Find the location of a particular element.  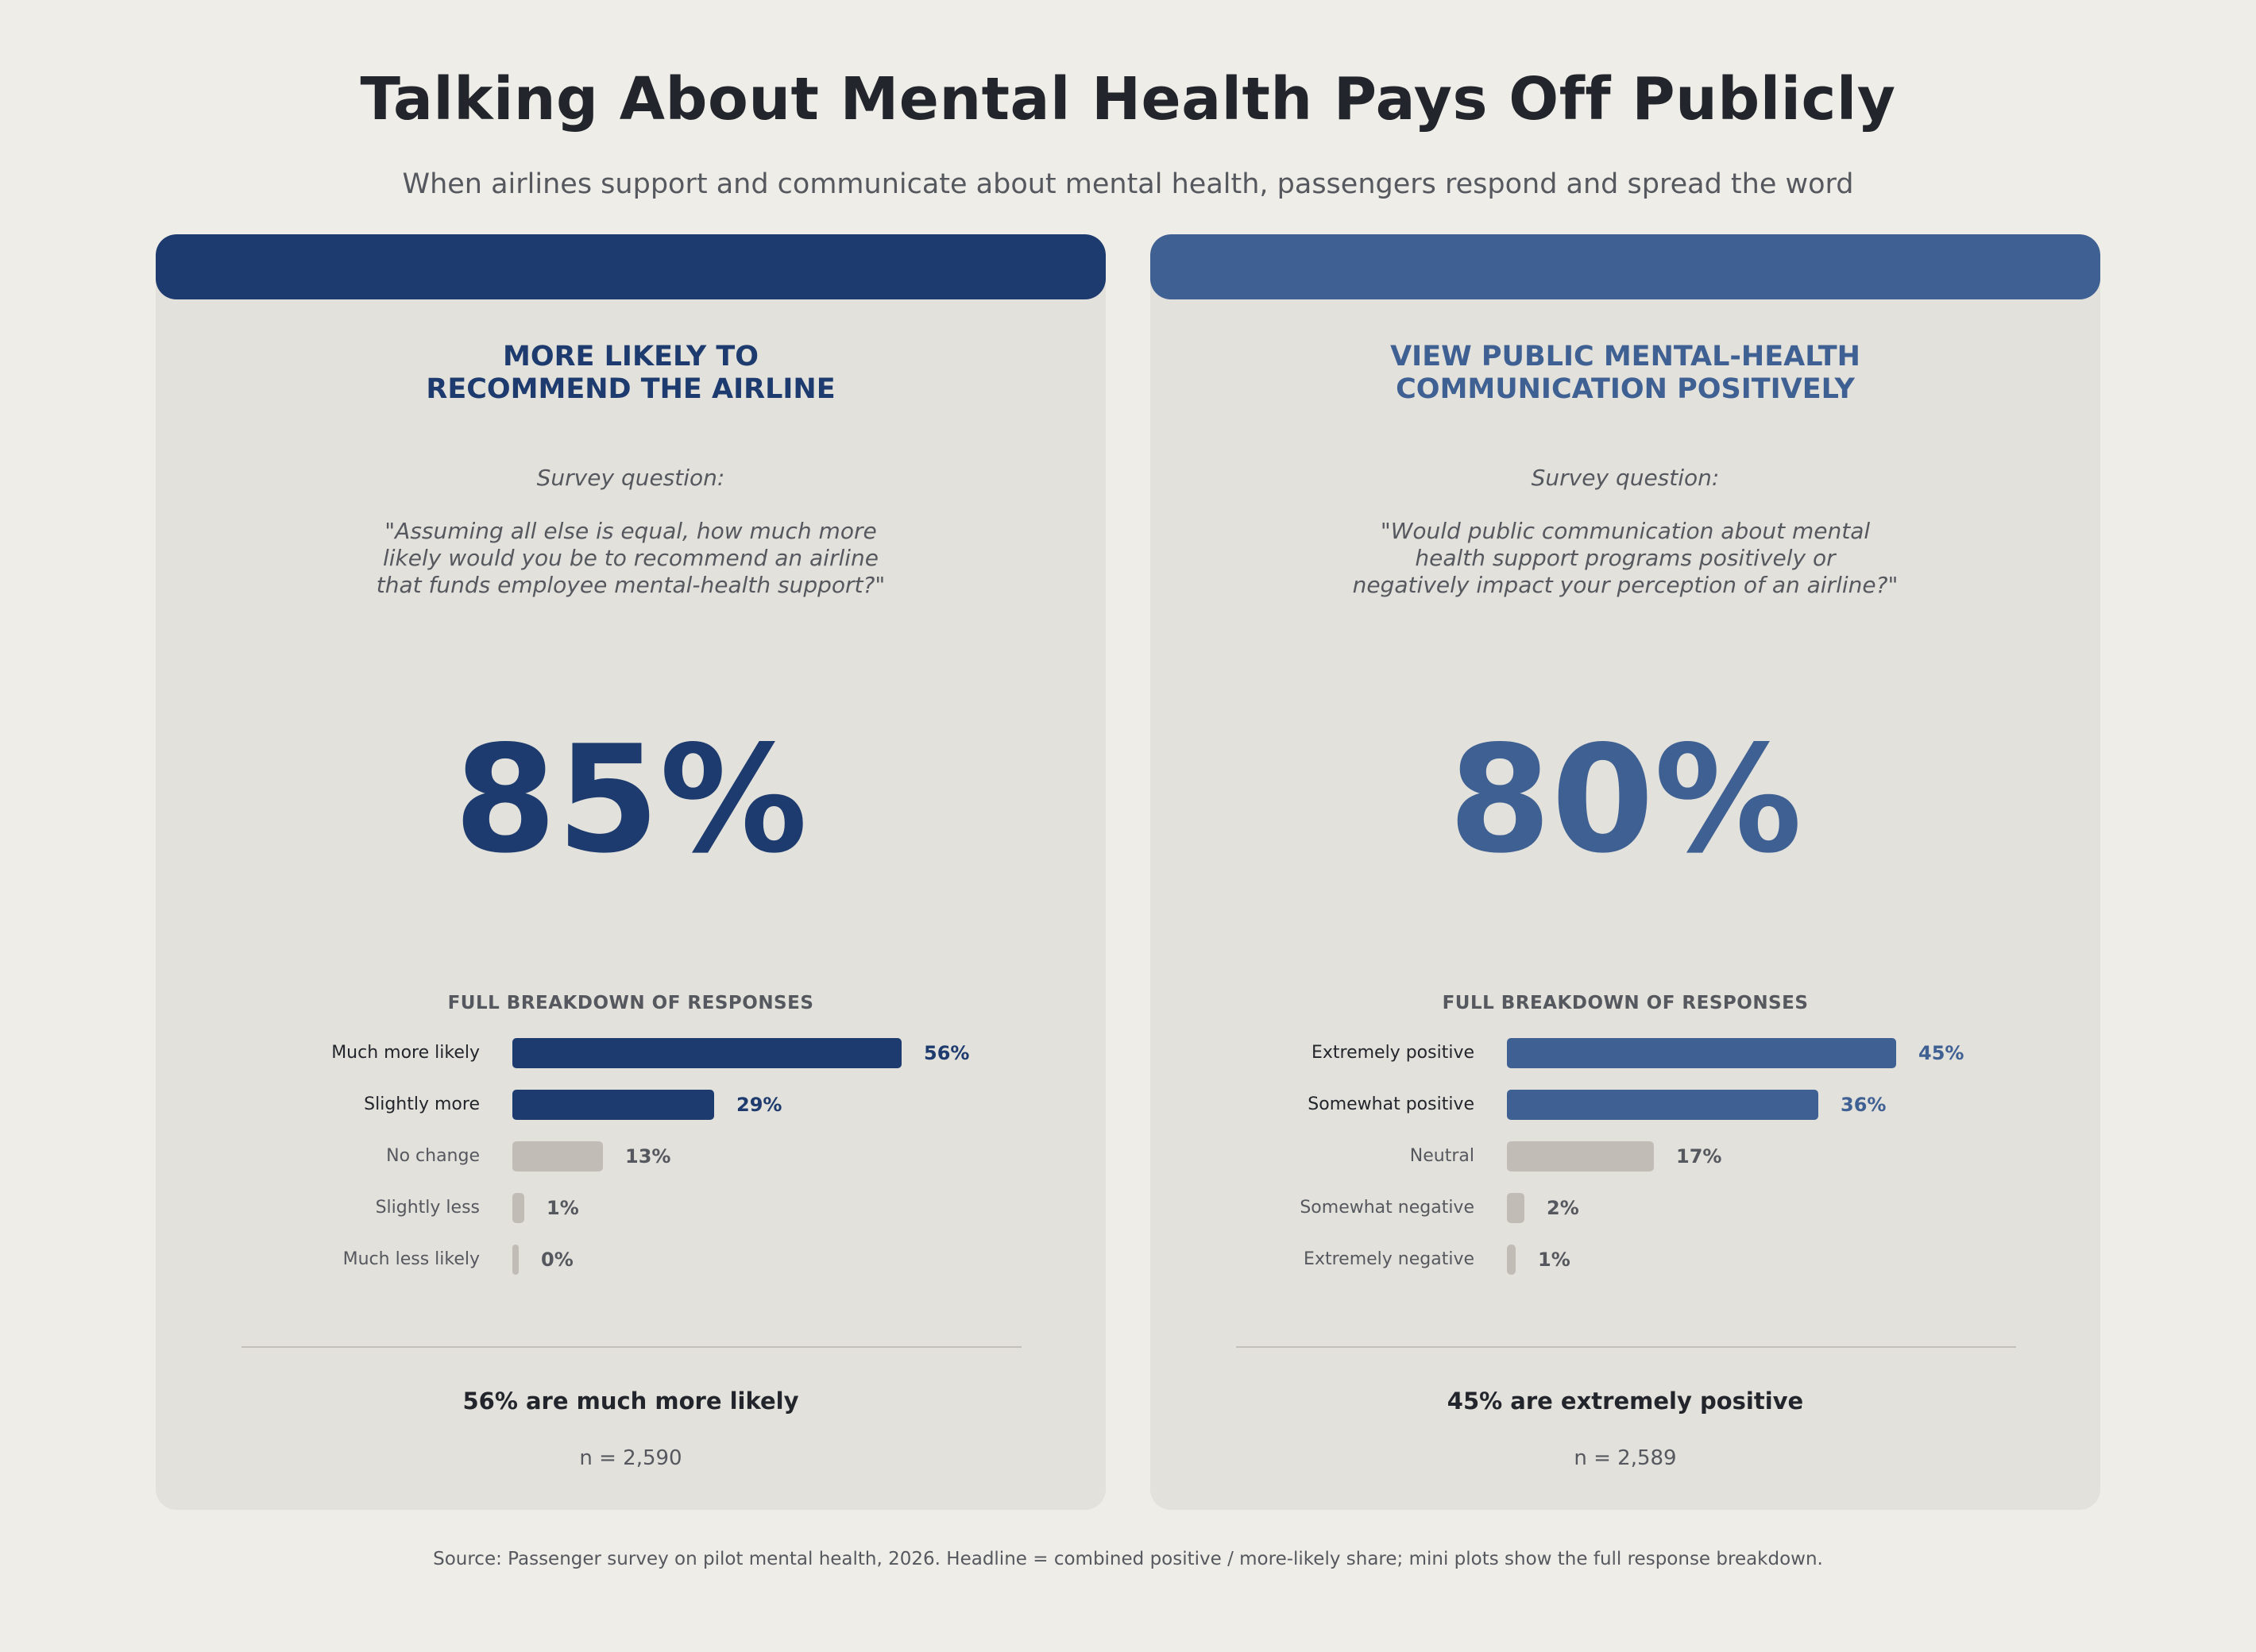

summary-text: 45% are extremely positive is located at coordinates (1626, 1401).